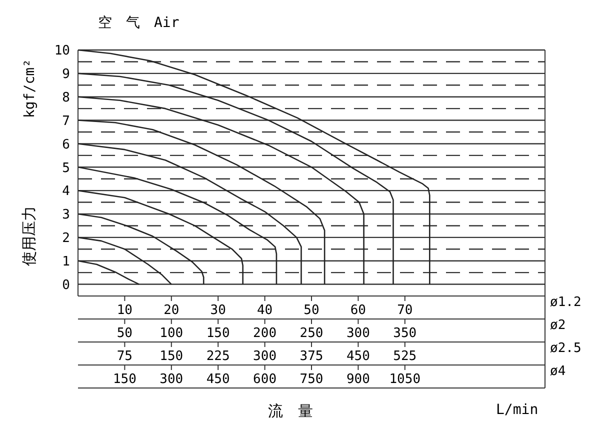 The image size is (600, 432). I want to click on x-tick-label: 30, so click(218, 310).